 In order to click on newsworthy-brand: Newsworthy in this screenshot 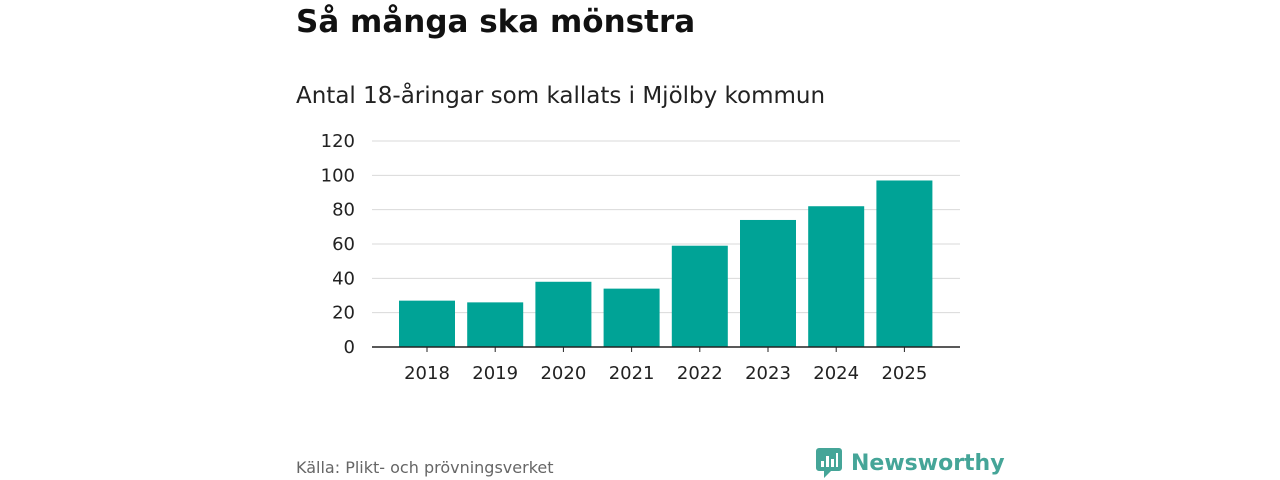, I will do `click(910, 463)`.